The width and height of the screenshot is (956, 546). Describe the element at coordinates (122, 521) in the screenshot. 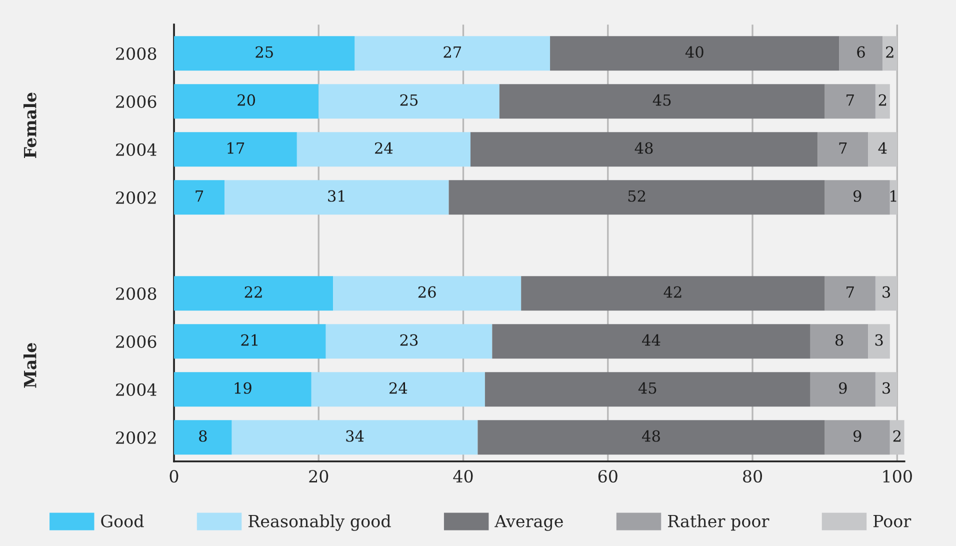

I see `legend-label: Good` at that location.